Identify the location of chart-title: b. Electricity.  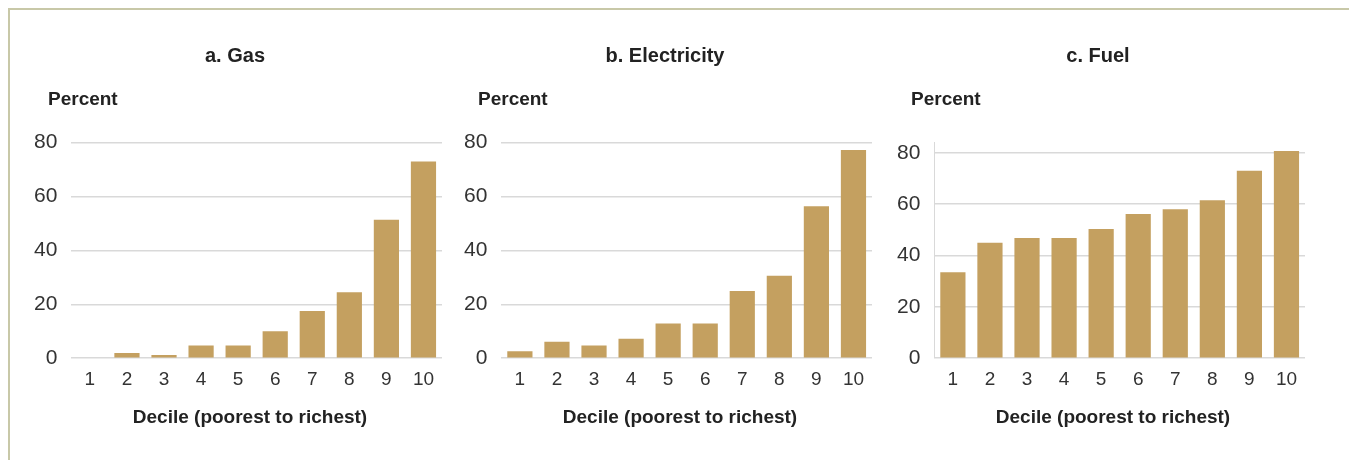
(665, 55).